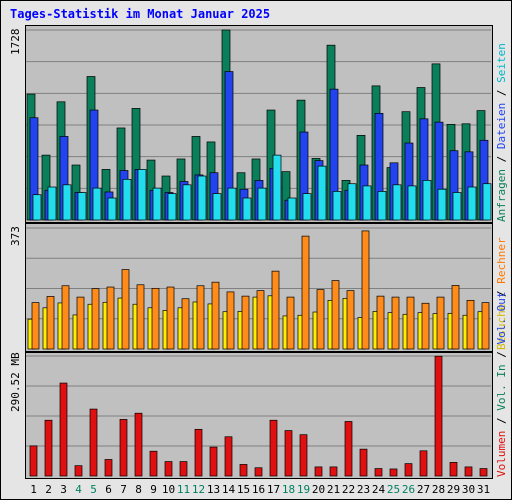  Describe the element at coordinates (243, 489) in the screenshot. I see `x-tick-label: 15` at that location.